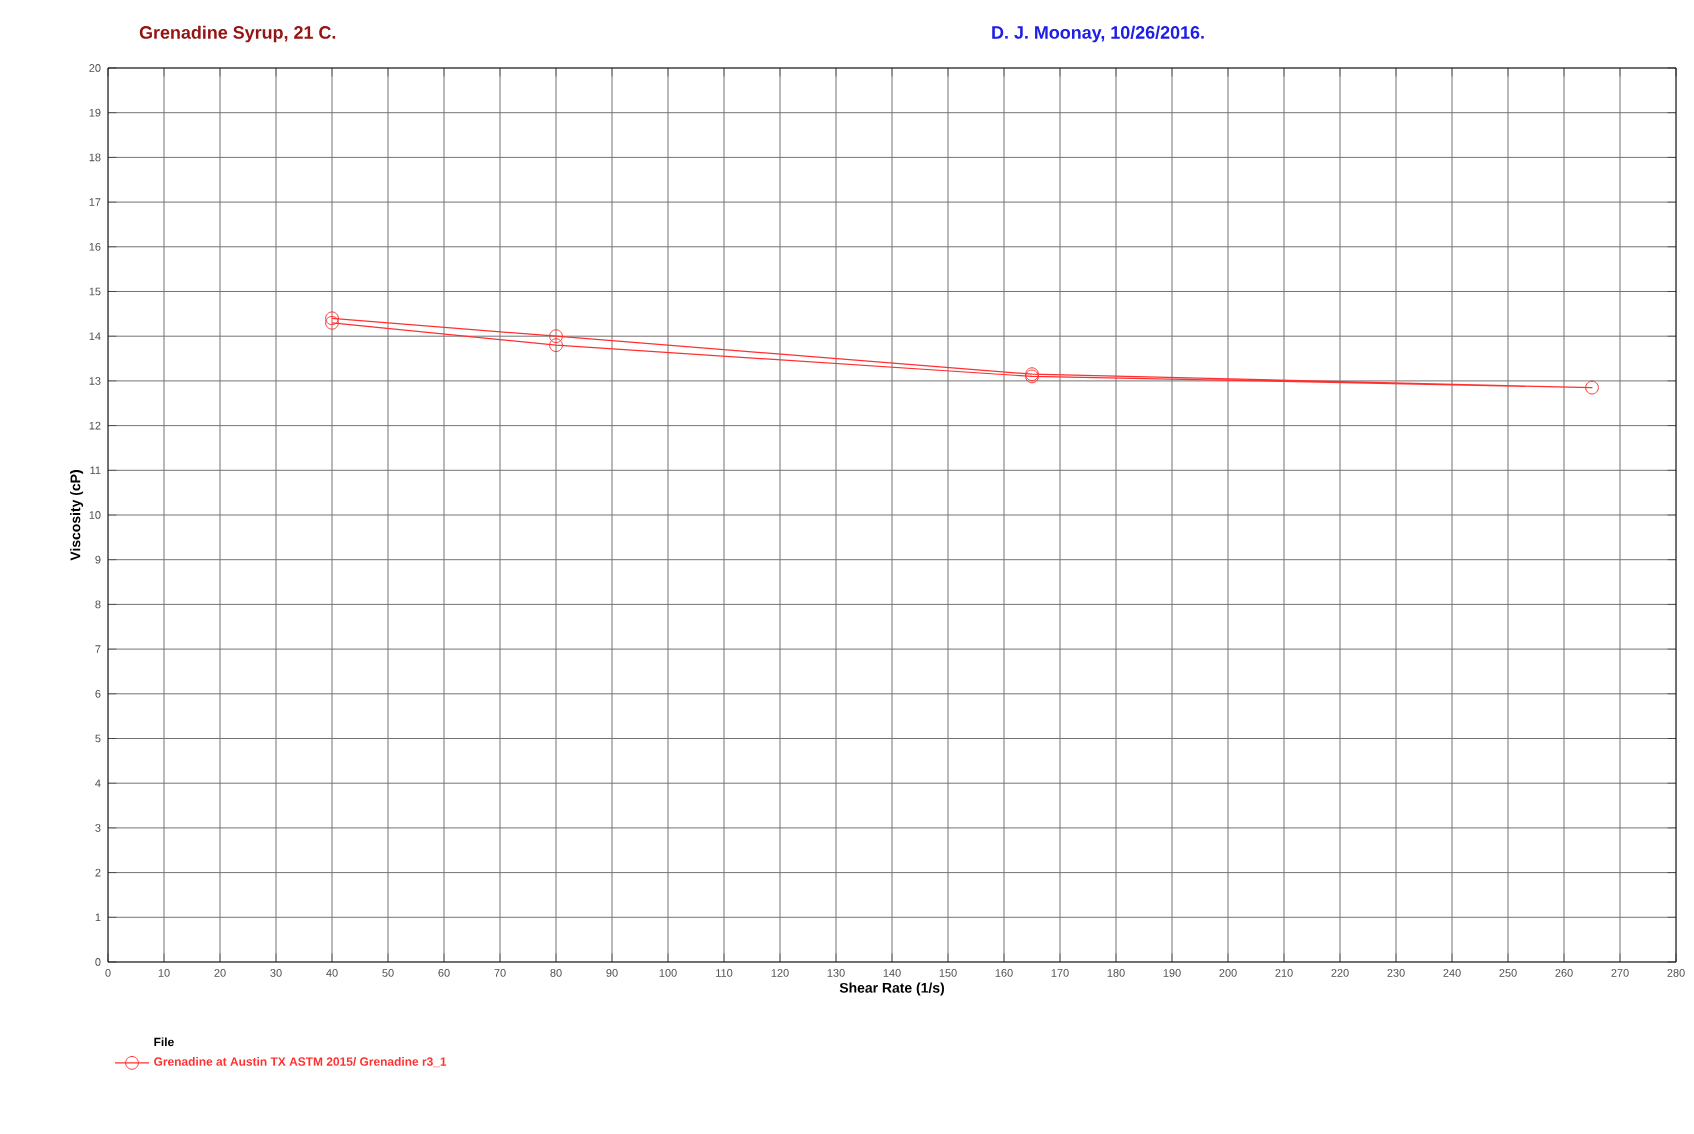 This screenshot has height=1134, width=1694. Describe the element at coordinates (1098, 34) in the screenshot. I see `chart-subtitle: D. J. Moonay, 10/26/2016.` at that location.